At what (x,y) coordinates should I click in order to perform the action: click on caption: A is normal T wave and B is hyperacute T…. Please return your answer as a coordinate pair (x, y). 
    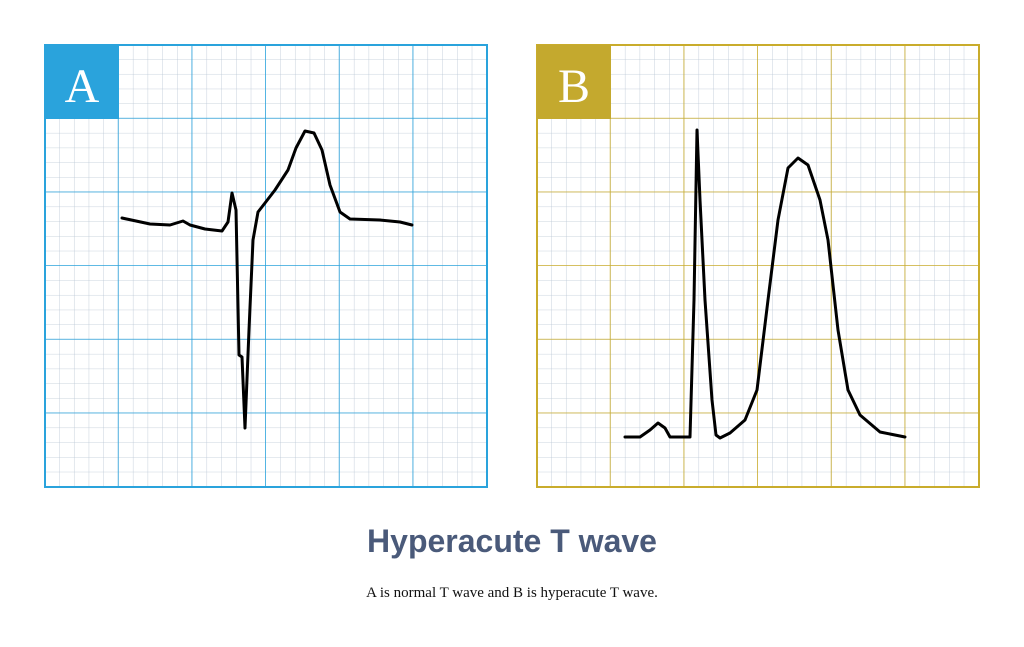
    Looking at the image, I should click on (512, 593).